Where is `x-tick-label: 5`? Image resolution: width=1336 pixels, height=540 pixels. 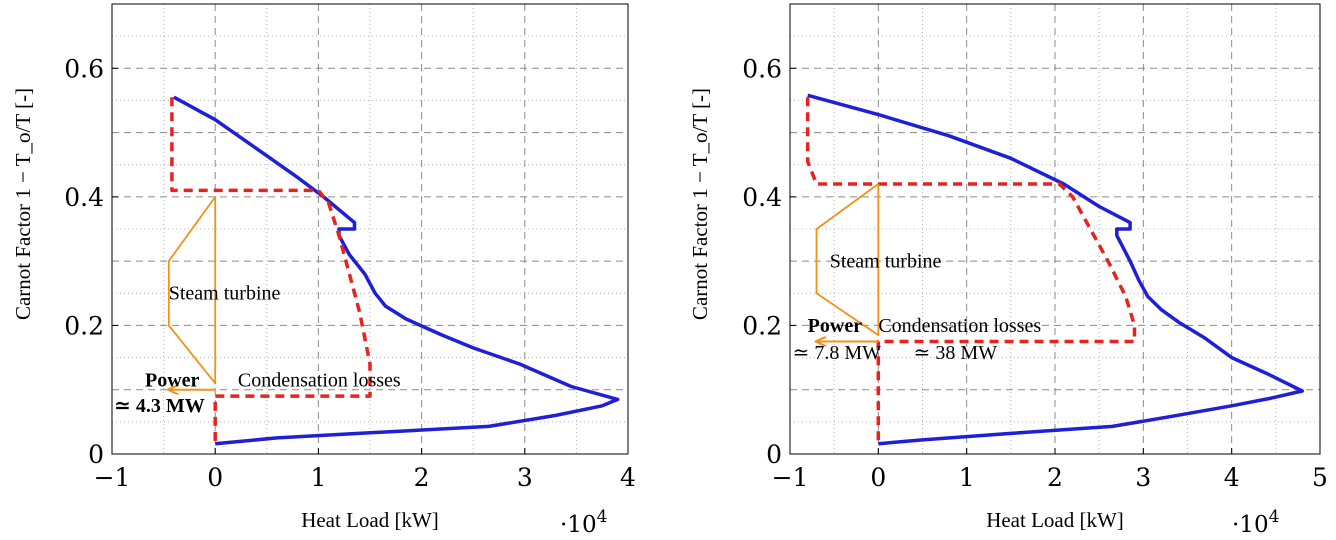 x-tick-label: 5 is located at coordinates (1320, 477).